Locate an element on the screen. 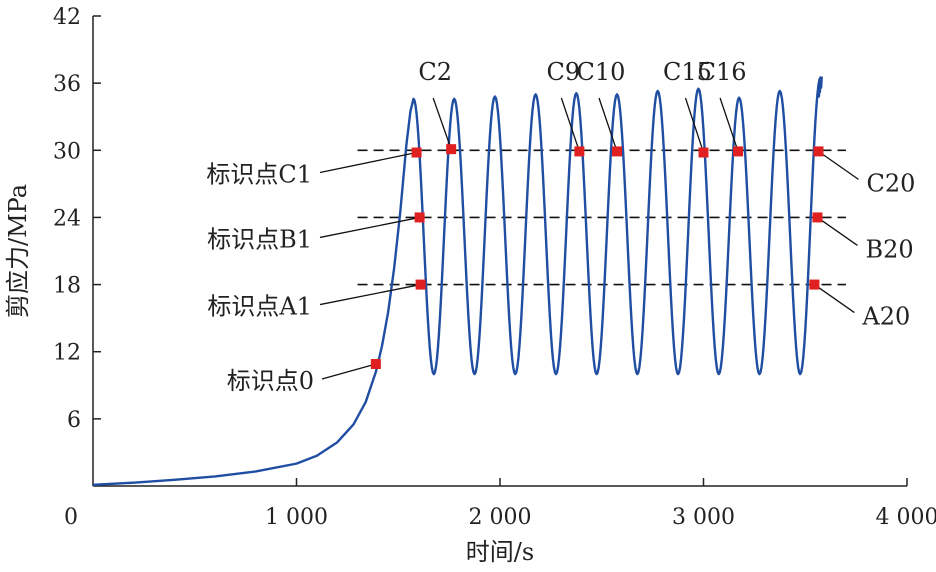 This screenshot has height=572, width=936. x-tick-label: 4 000 is located at coordinates (906, 517).